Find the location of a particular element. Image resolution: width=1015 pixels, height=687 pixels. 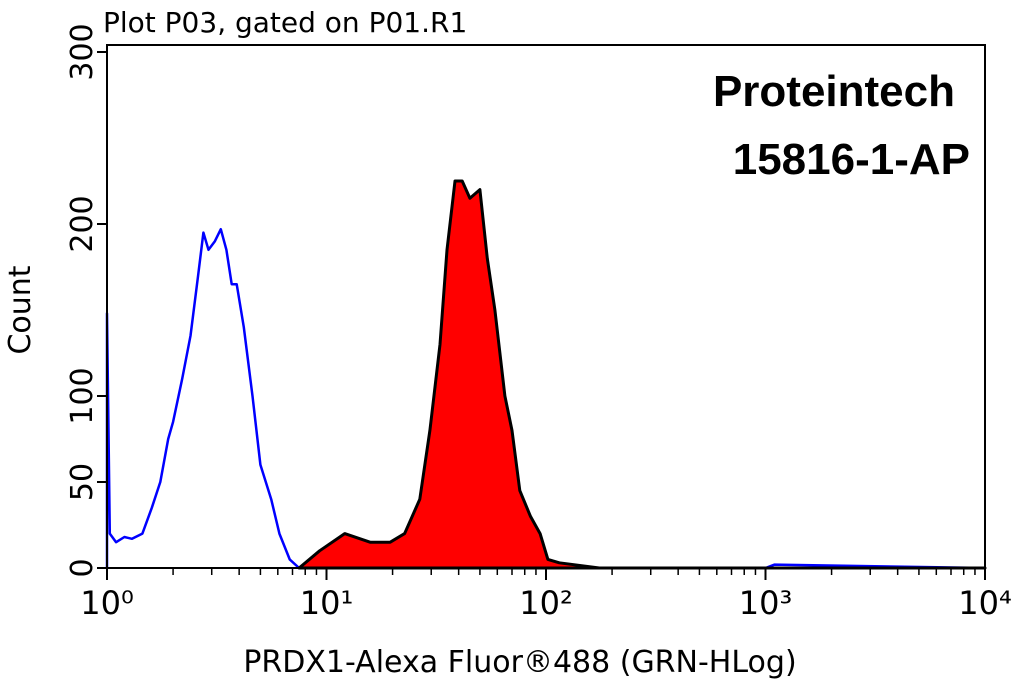

x-tick-label: 10² is located at coordinates (546, 603).